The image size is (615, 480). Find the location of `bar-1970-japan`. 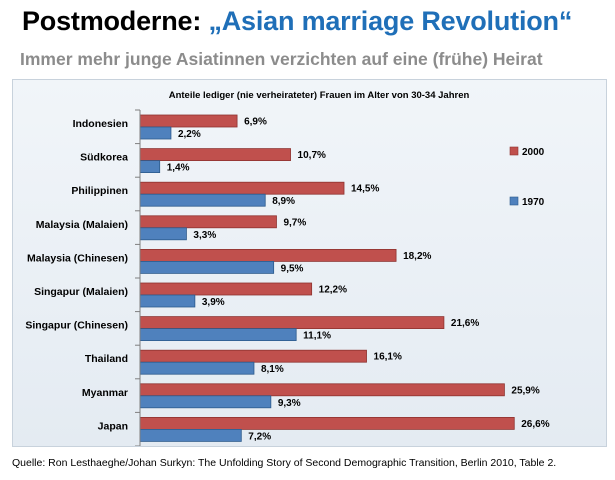

bar-1970-japan is located at coordinates (190, 435).